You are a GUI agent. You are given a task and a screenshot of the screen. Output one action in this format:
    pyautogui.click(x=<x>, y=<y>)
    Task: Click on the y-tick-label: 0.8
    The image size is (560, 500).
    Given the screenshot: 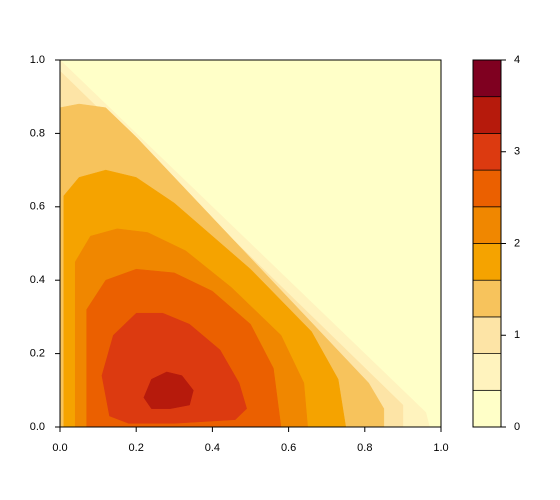 What is the action you would take?
    pyautogui.click(x=37, y=133)
    